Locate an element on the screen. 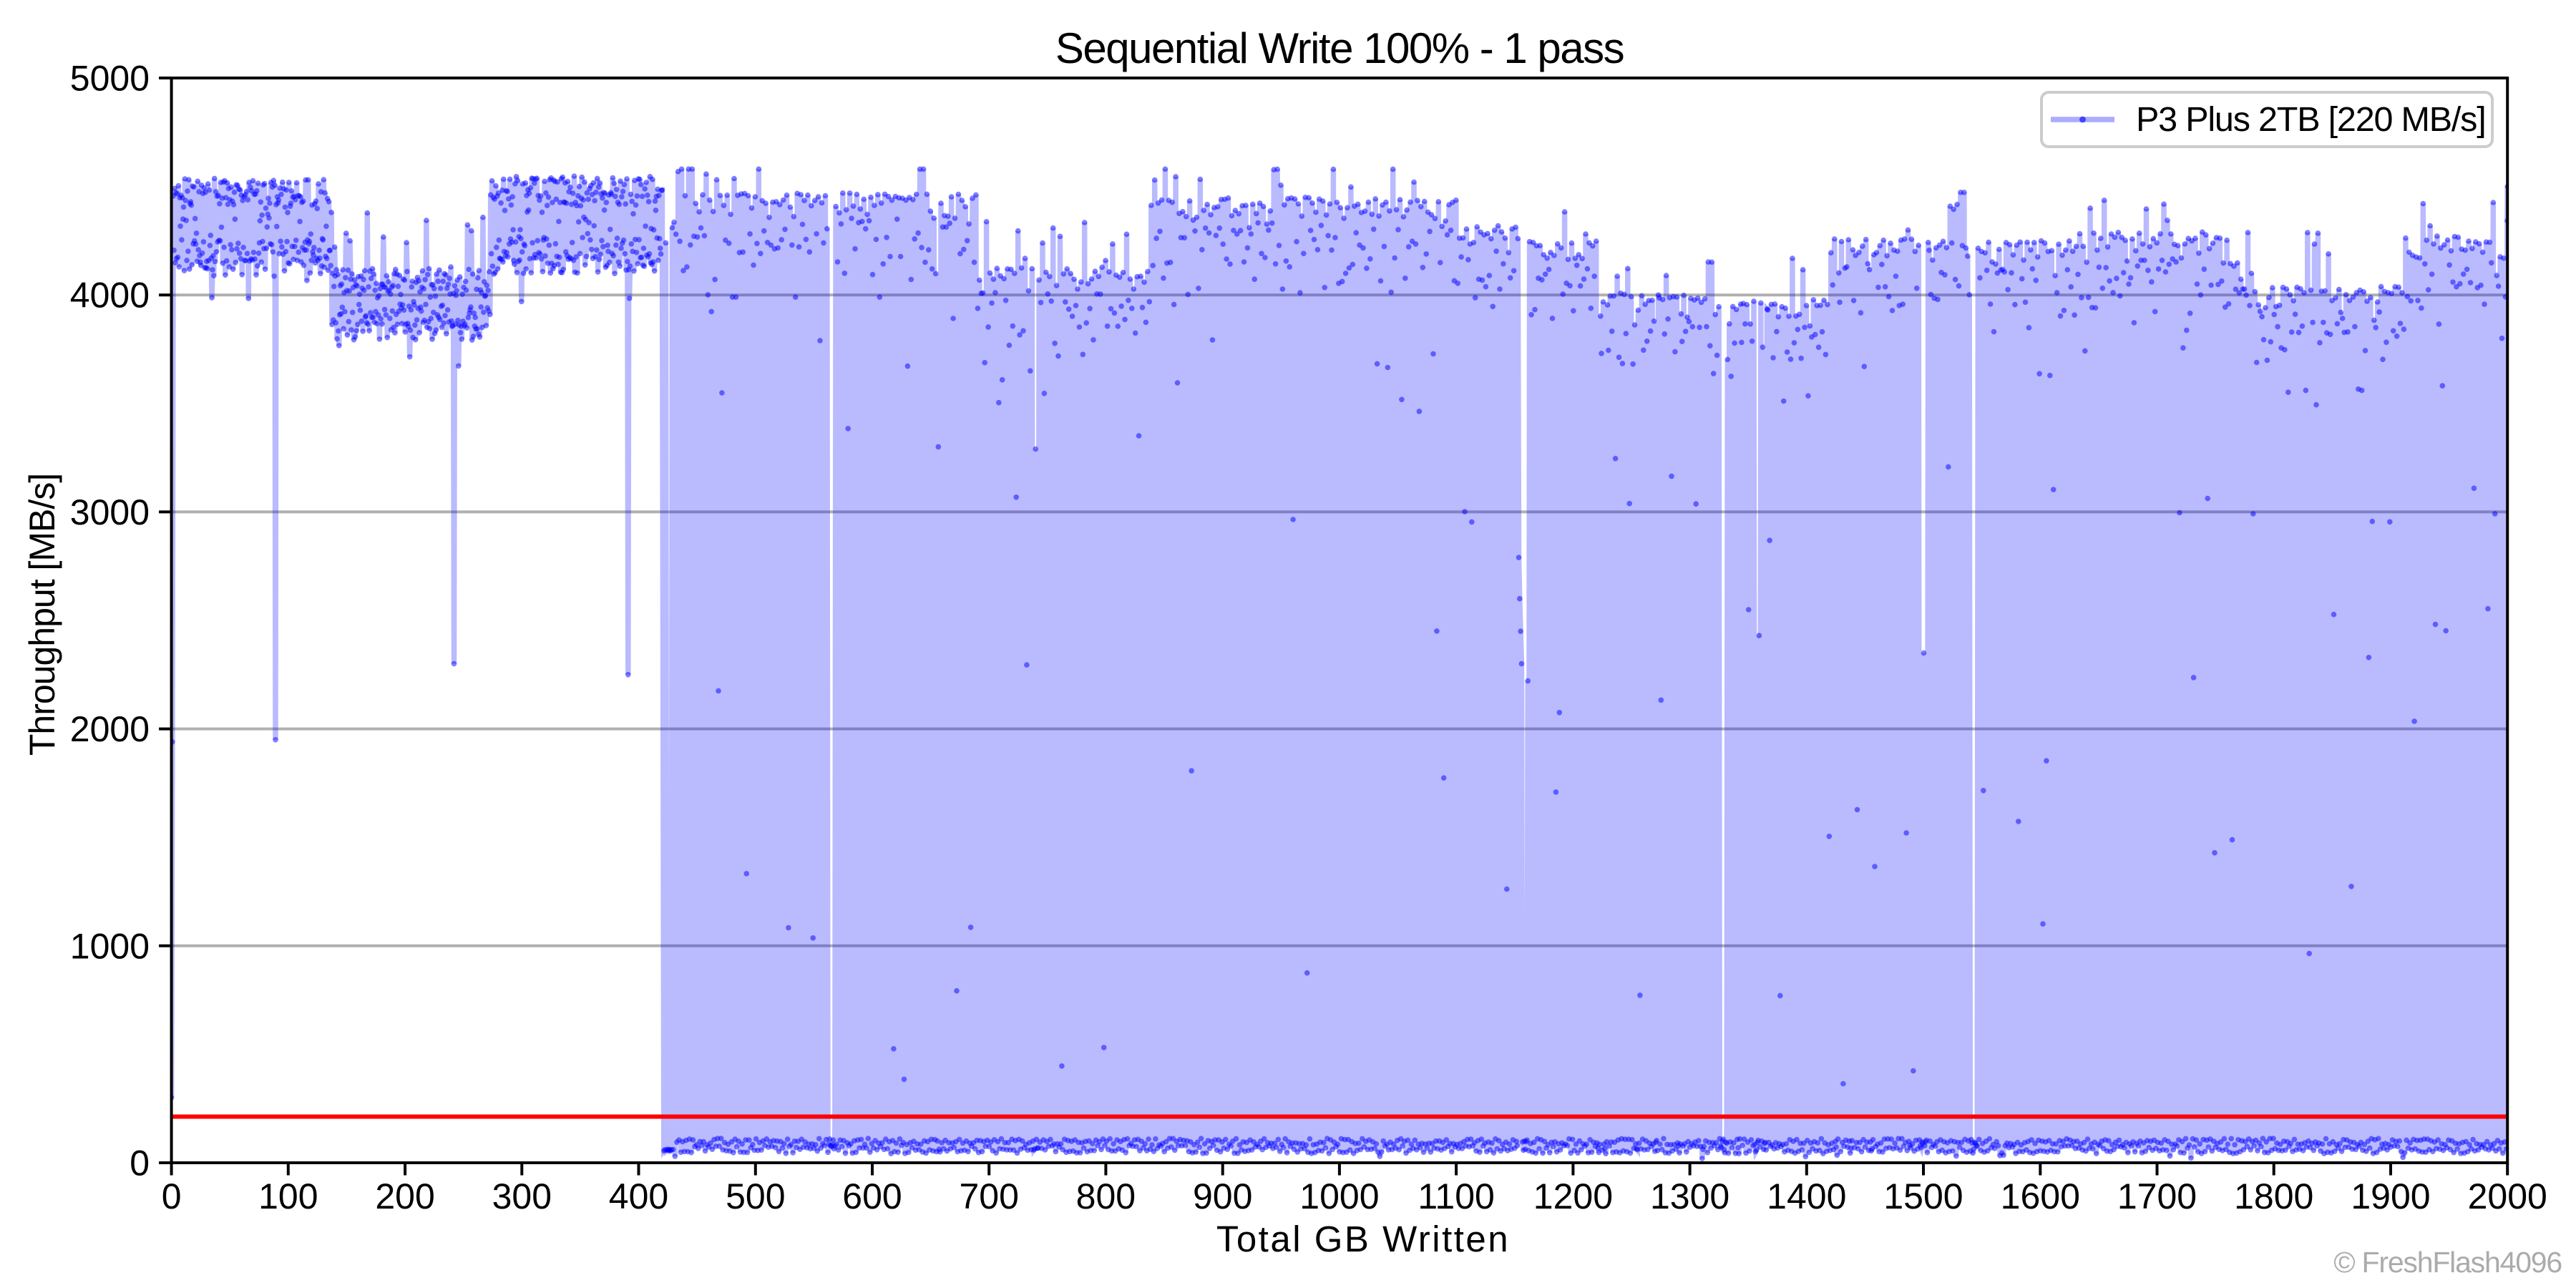 Image resolution: width=2576 pixels, height=1288 pixels. svg-text: 1700 is located at coordinates (2157, 1196).